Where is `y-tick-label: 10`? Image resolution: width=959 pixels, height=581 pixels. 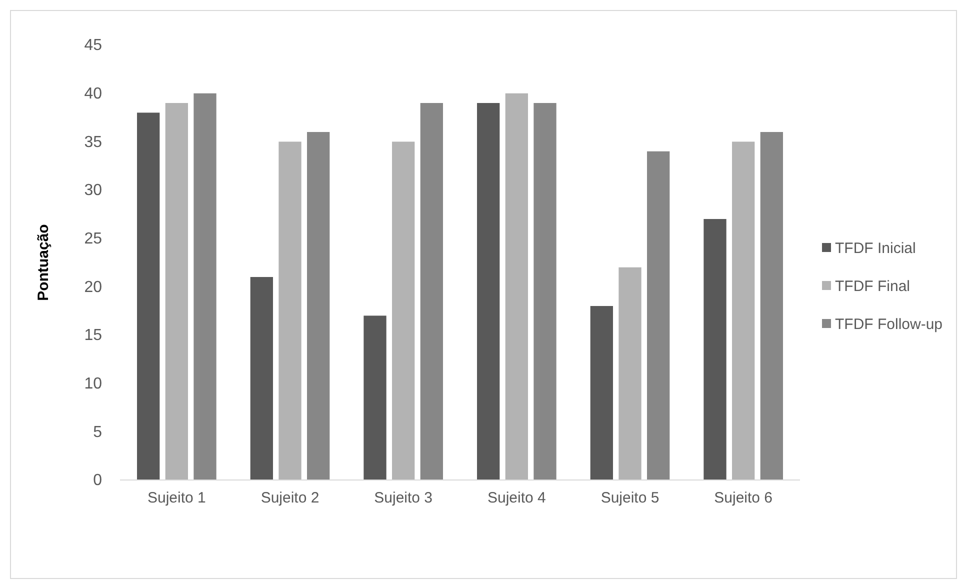
y-tick-label: 10 is located at coordinates (93, 383).